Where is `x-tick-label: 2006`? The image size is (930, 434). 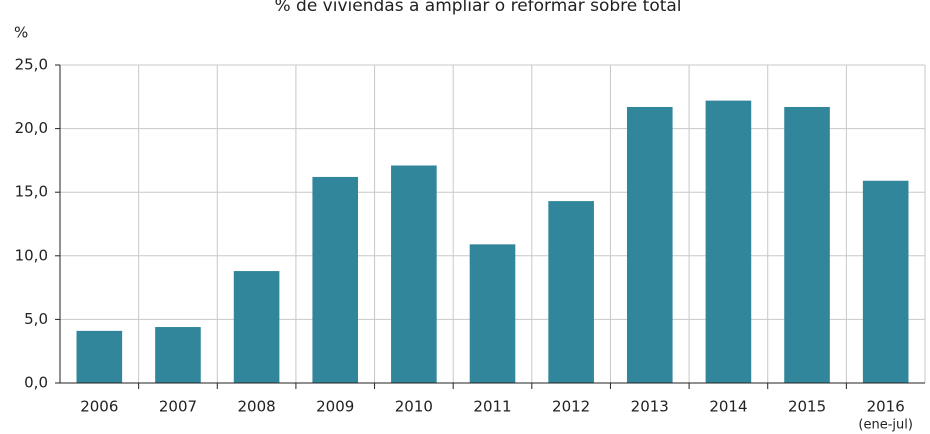 x-tick-label: 2006 is located at coordinates (99, 407).